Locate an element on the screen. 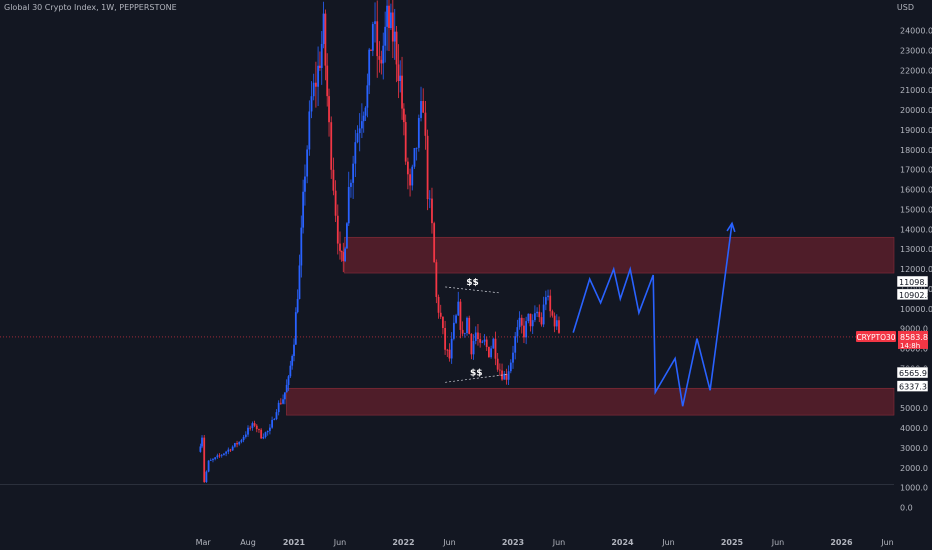 This screenshot has width=932, height=550. projection-layer is located at coordinates (654, 314).